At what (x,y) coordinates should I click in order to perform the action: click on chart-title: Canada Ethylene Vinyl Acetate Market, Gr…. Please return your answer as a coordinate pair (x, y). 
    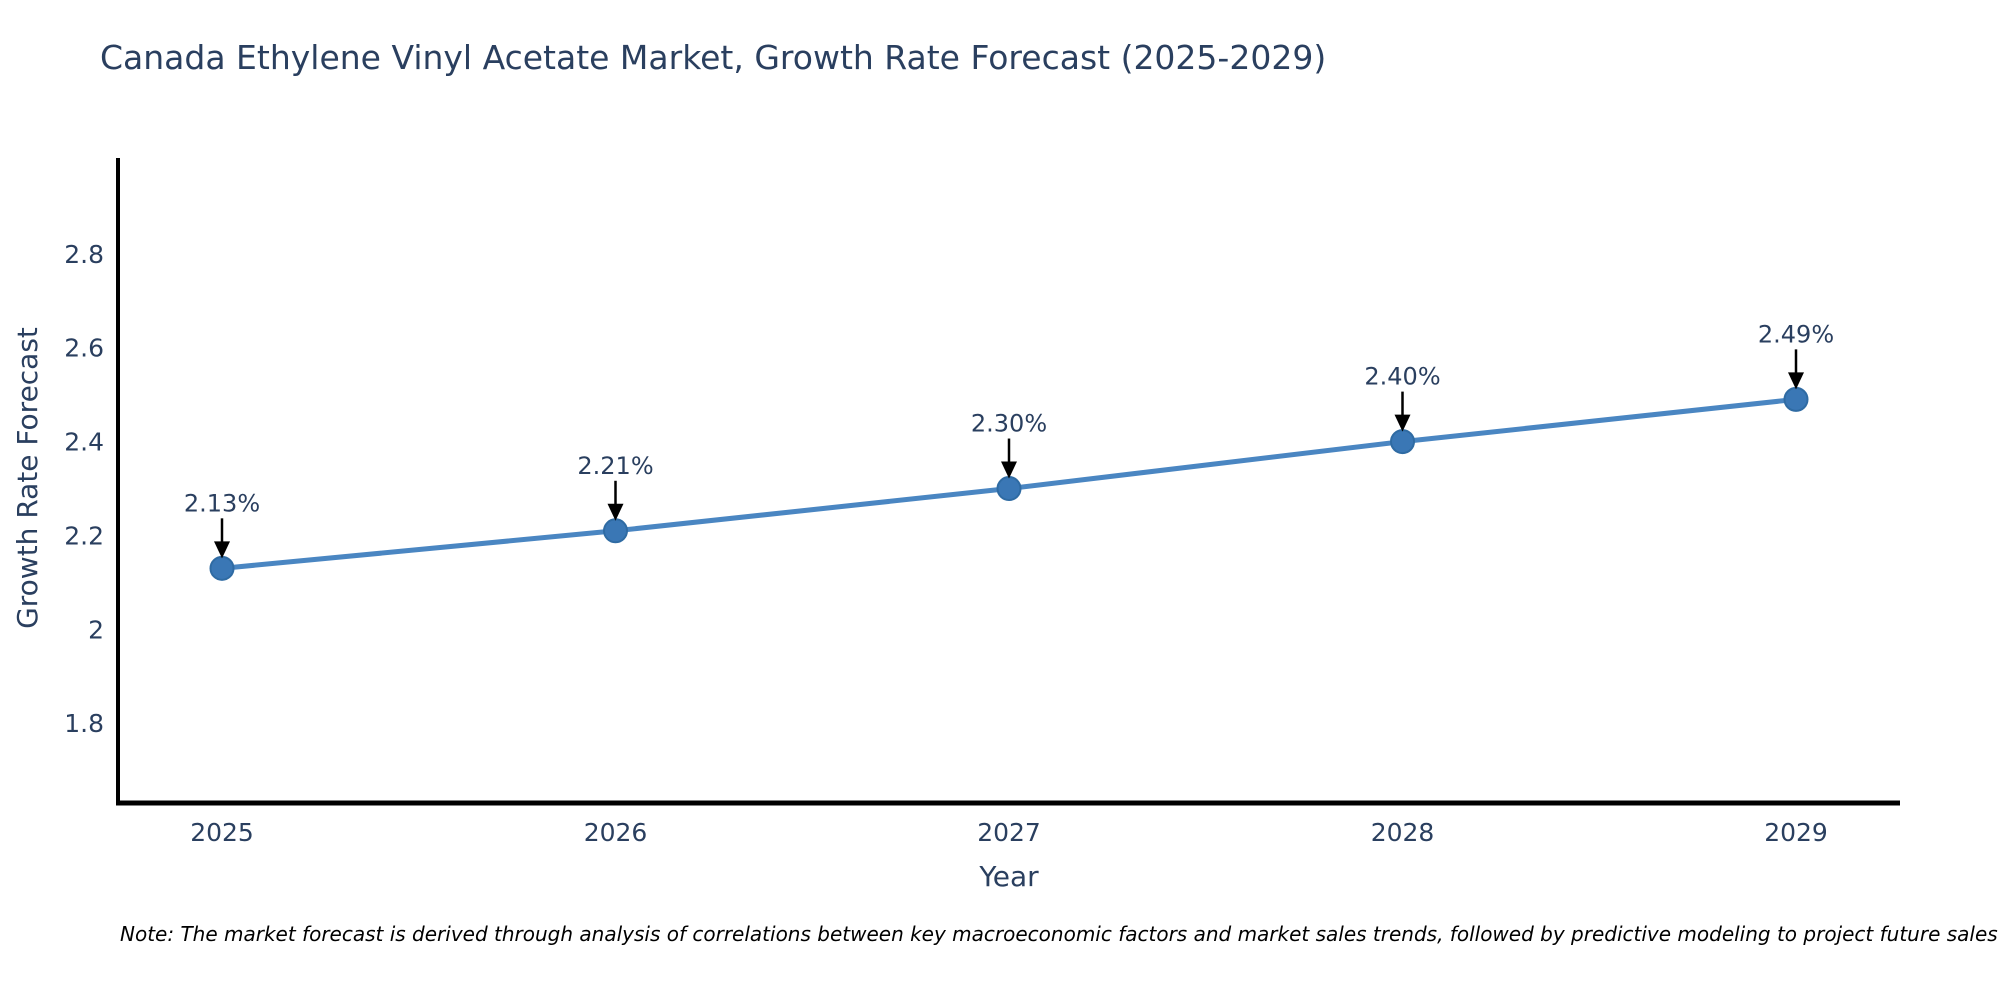
    Looking at the image, I should click on (713, 57).